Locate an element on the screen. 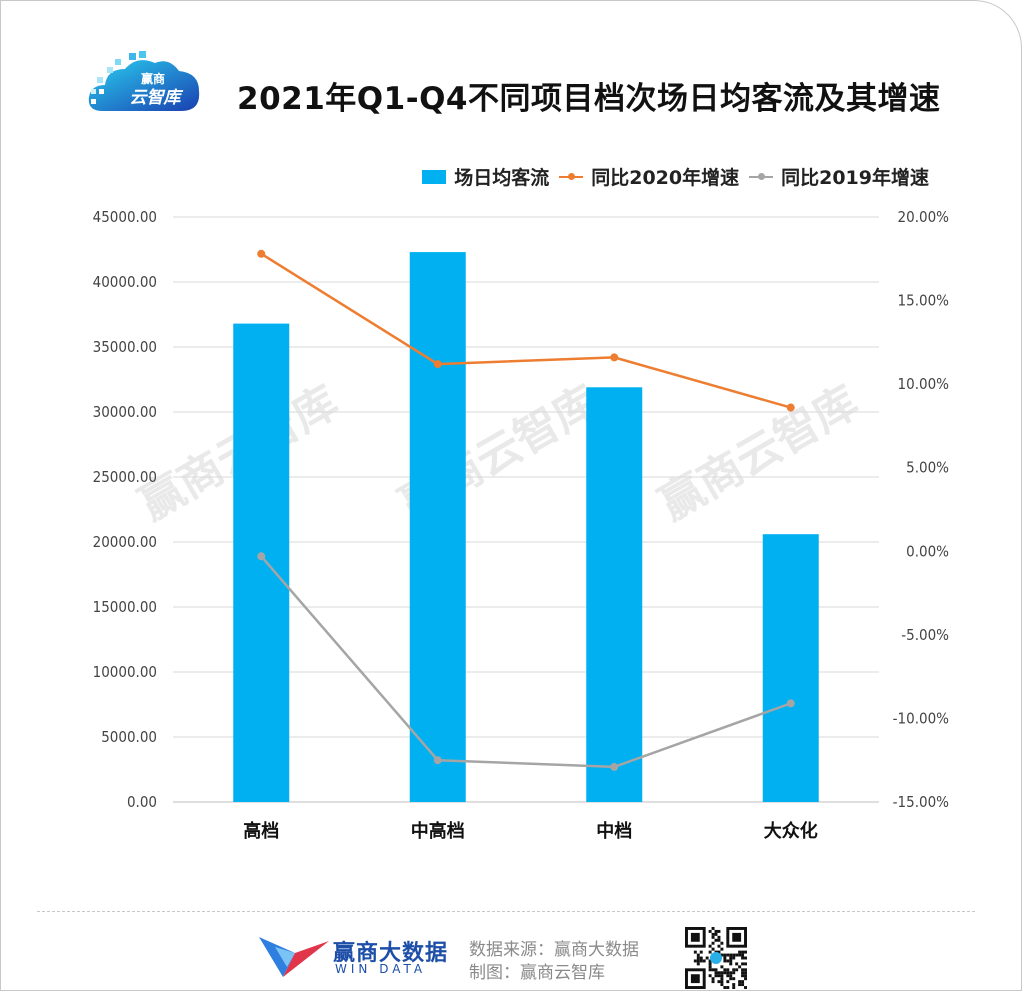 The height and width of the screenshot is (991, 1022). right-tick-label: 0.00% is located at coordinates (927, 551).